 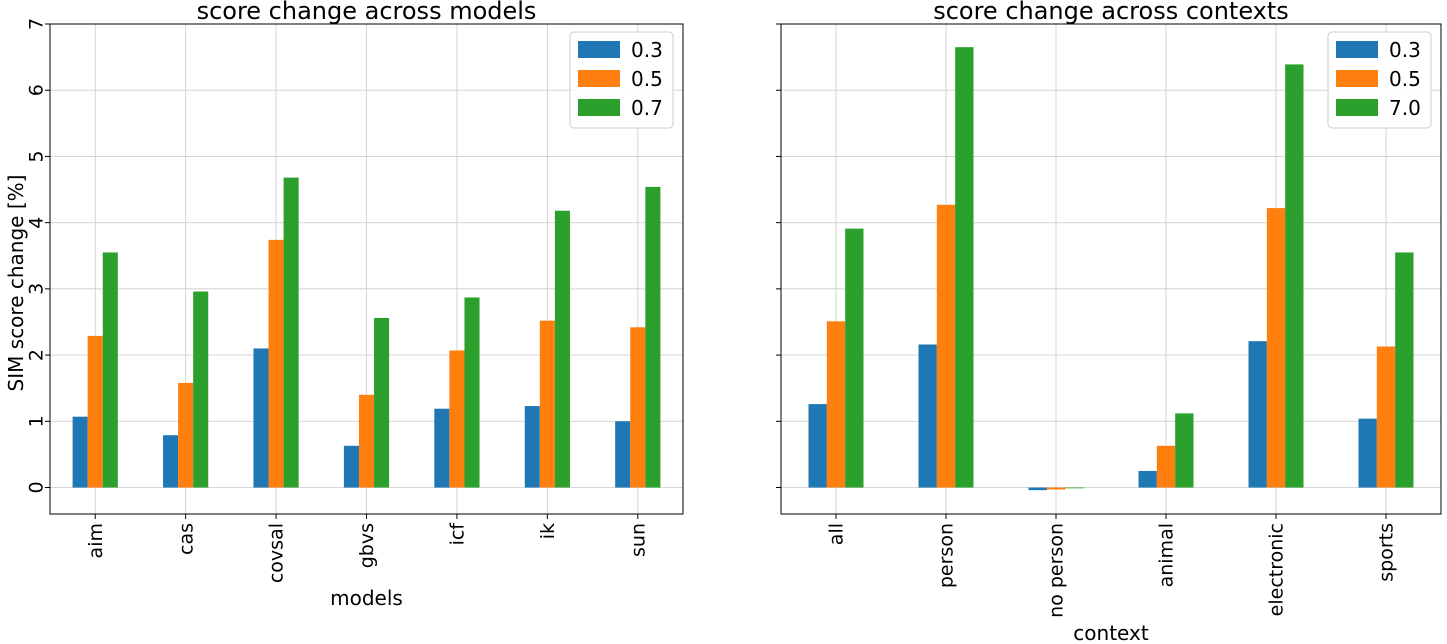 What do you see at coordinates (621, 80) in the screenshot?
I see `legend-models: 0.3 0.5 0.7` at bounding box center [621, 80].